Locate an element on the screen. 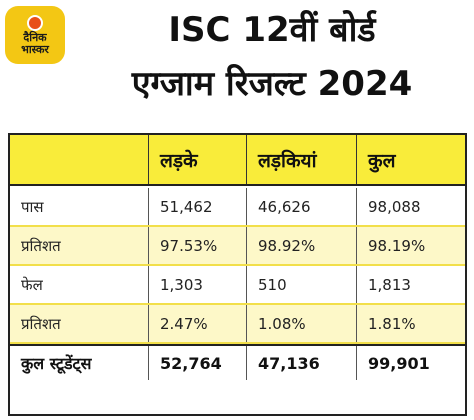  table-cell: 51,462 is located at coordinates (198, 206).